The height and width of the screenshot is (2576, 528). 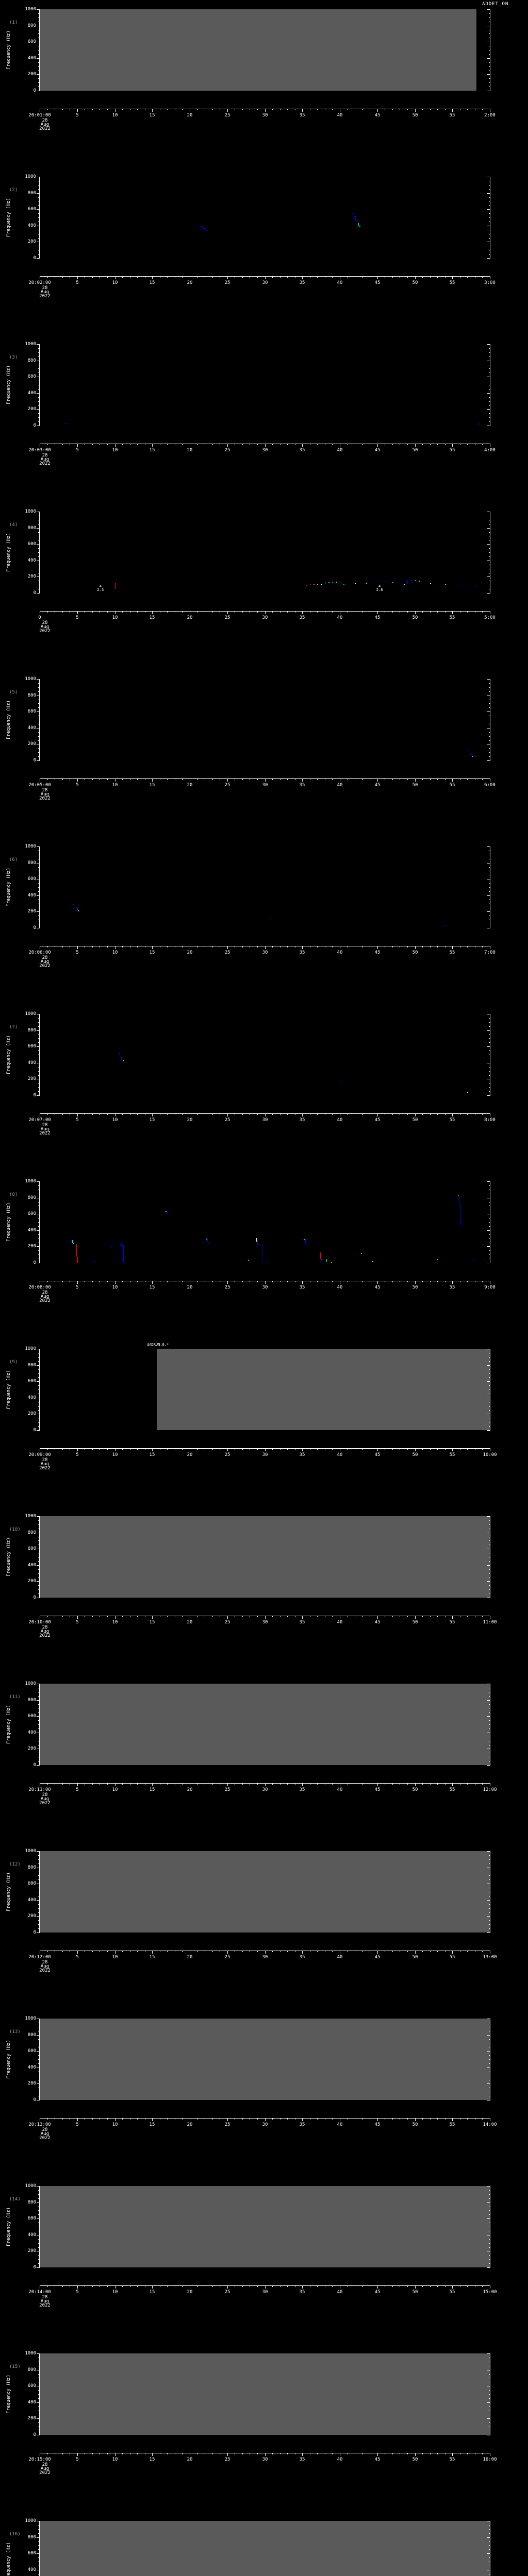 I want to click on y-tick-label: 400, so click(x=31, y=1062).